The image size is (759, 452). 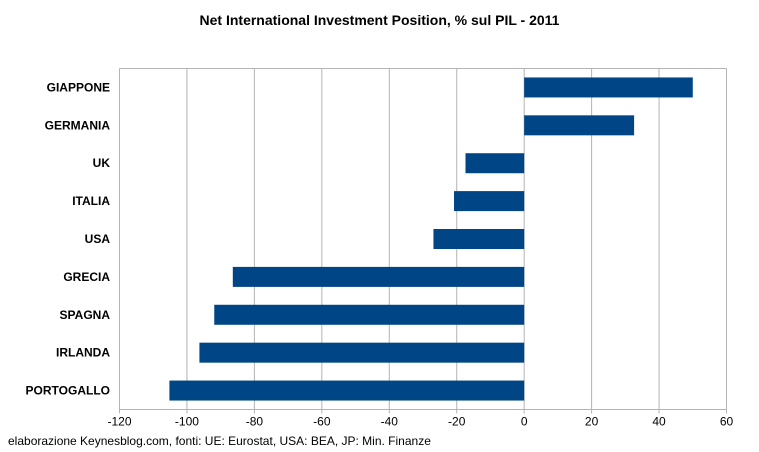 What do you see at coordinates (524, 422) in the screenshot?
I see `x-tick-label: 0` at bounding box center [524, 422].